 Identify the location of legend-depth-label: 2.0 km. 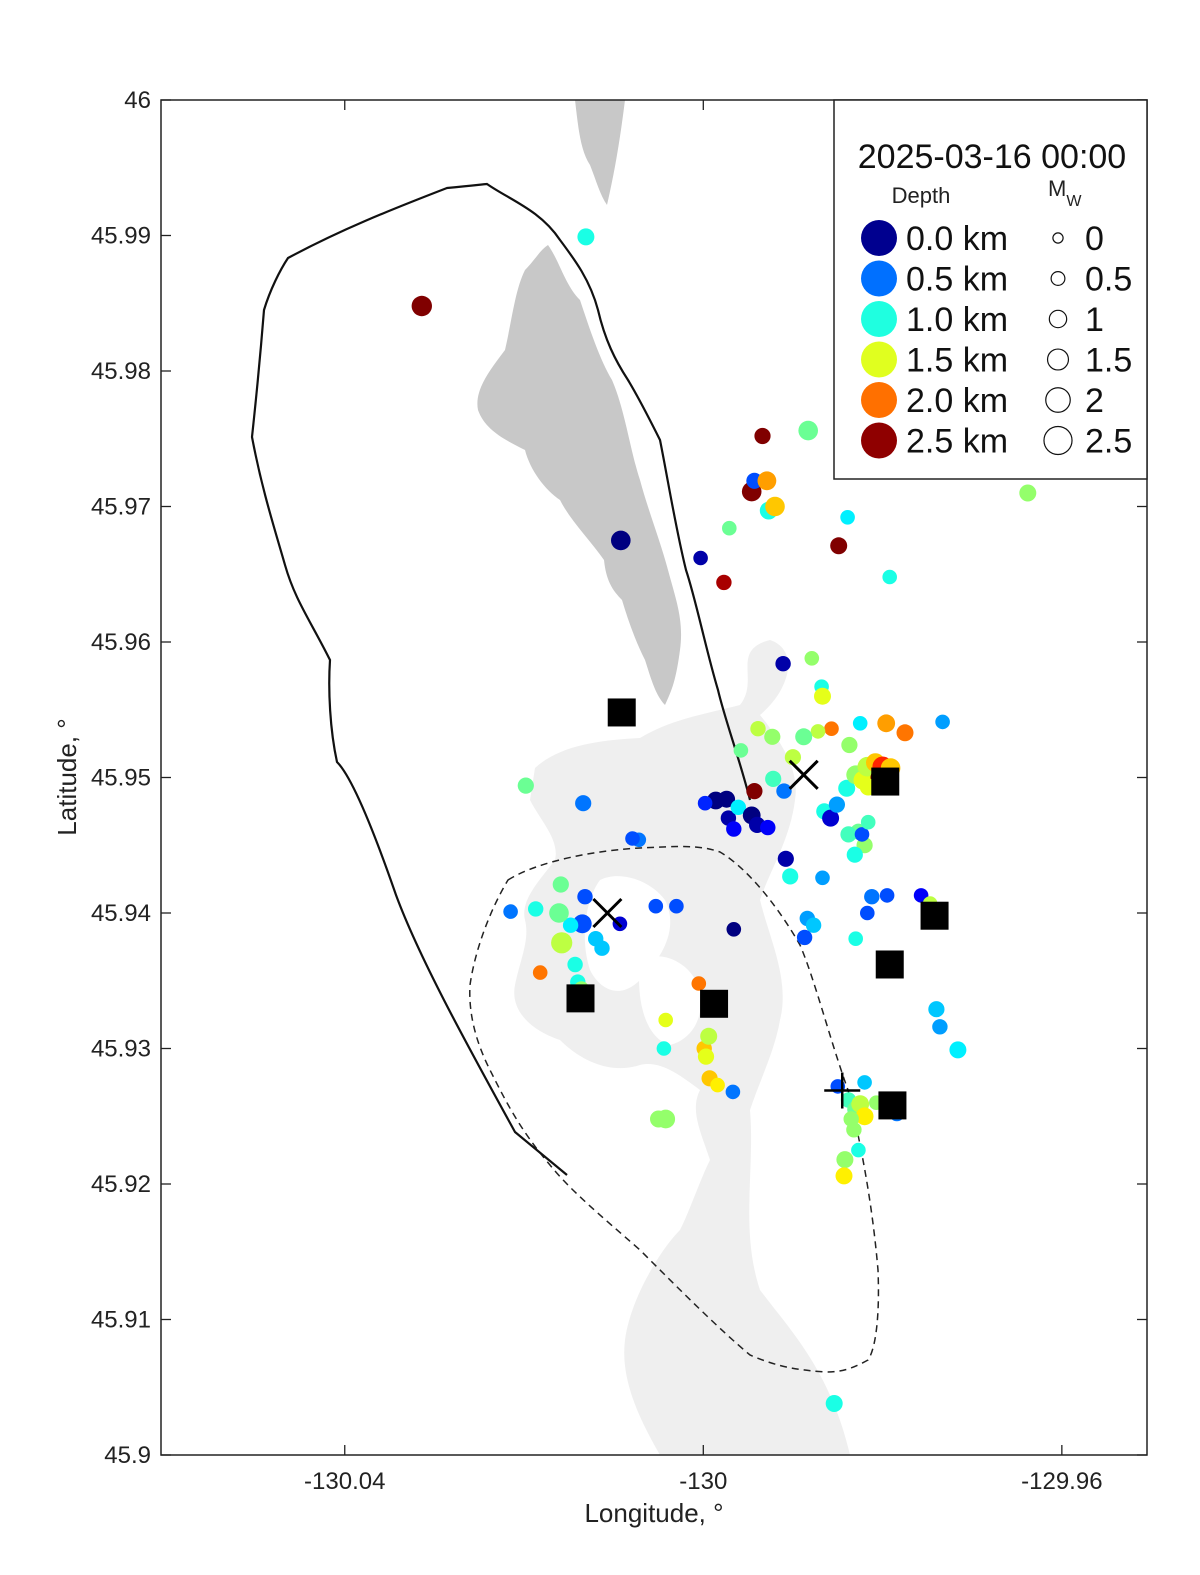
(957, 401).